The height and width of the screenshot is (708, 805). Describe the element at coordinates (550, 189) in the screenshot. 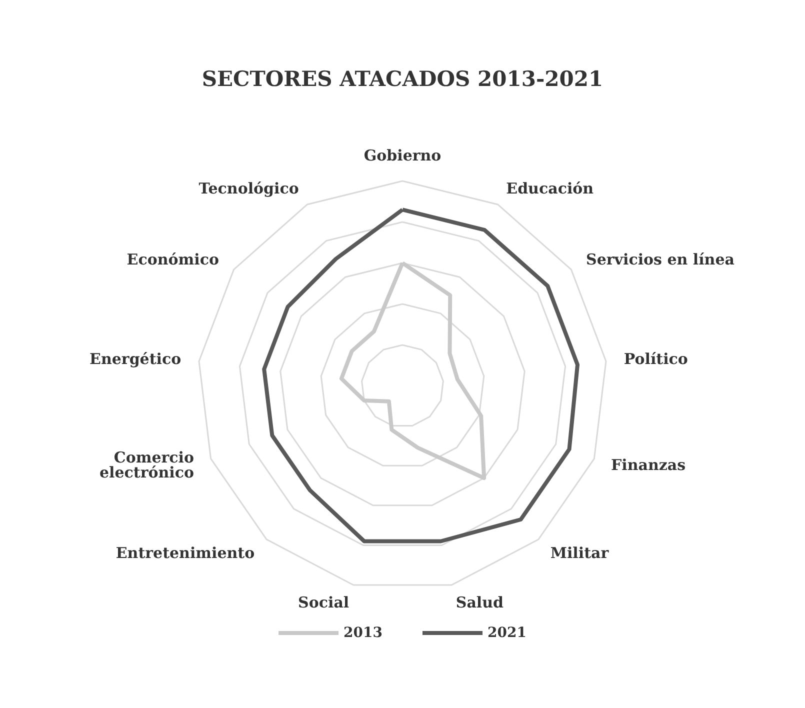

I see `spoke-label: Educación` at that location.